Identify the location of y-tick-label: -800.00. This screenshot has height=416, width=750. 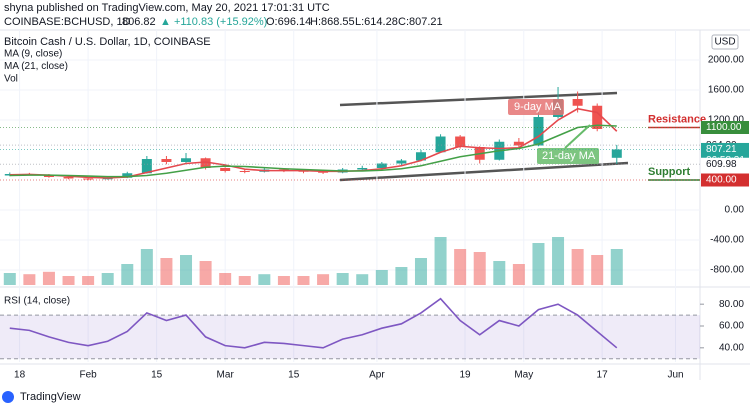
(727, 270).